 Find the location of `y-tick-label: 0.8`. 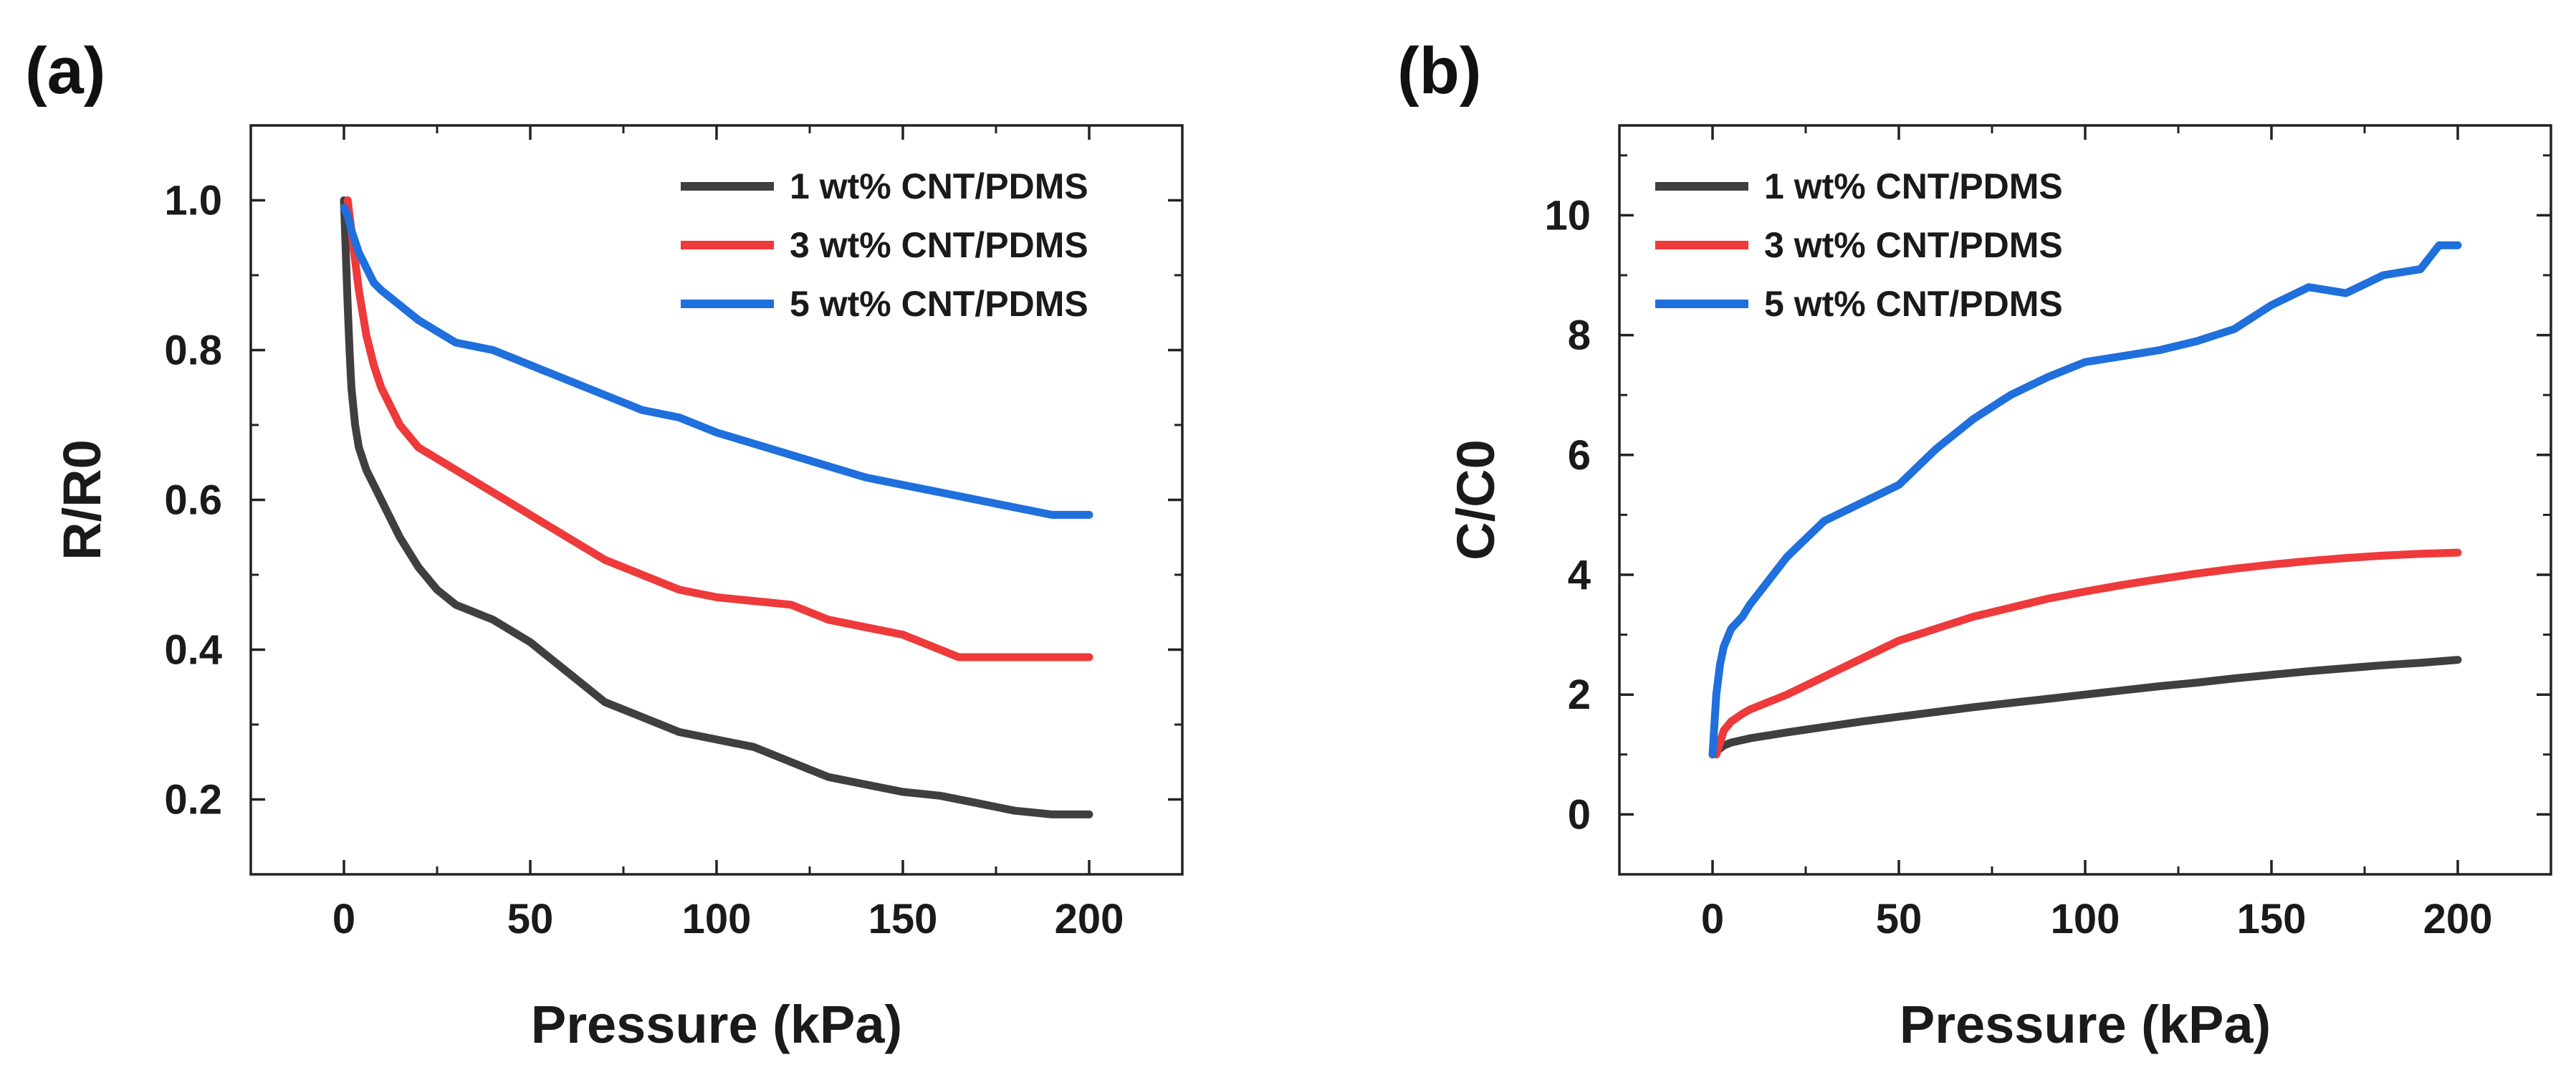

y-tick-label: 0.8 is located at coordinates (193, 351).